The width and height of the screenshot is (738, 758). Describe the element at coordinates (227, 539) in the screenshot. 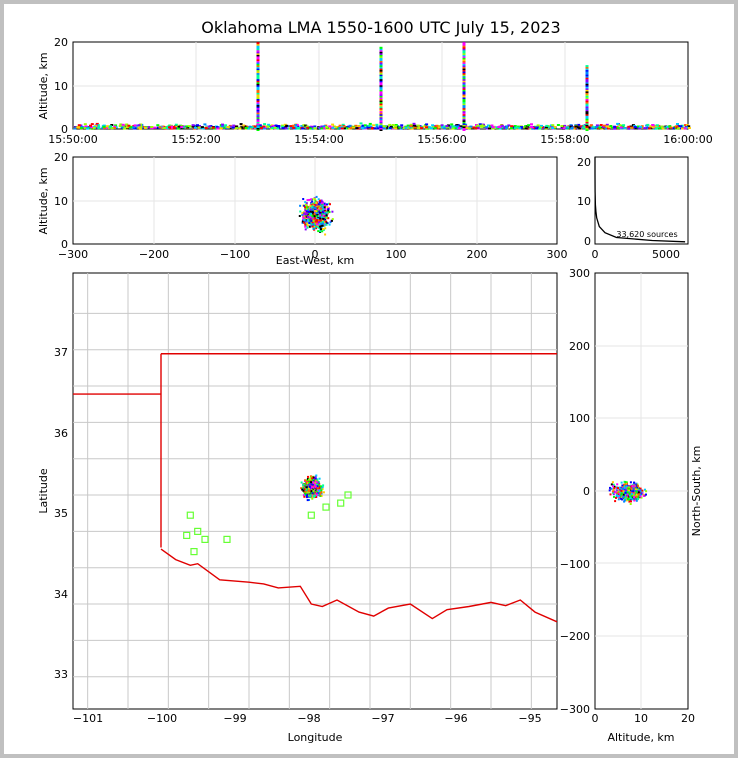

I see `lma-station-marker` at that location.